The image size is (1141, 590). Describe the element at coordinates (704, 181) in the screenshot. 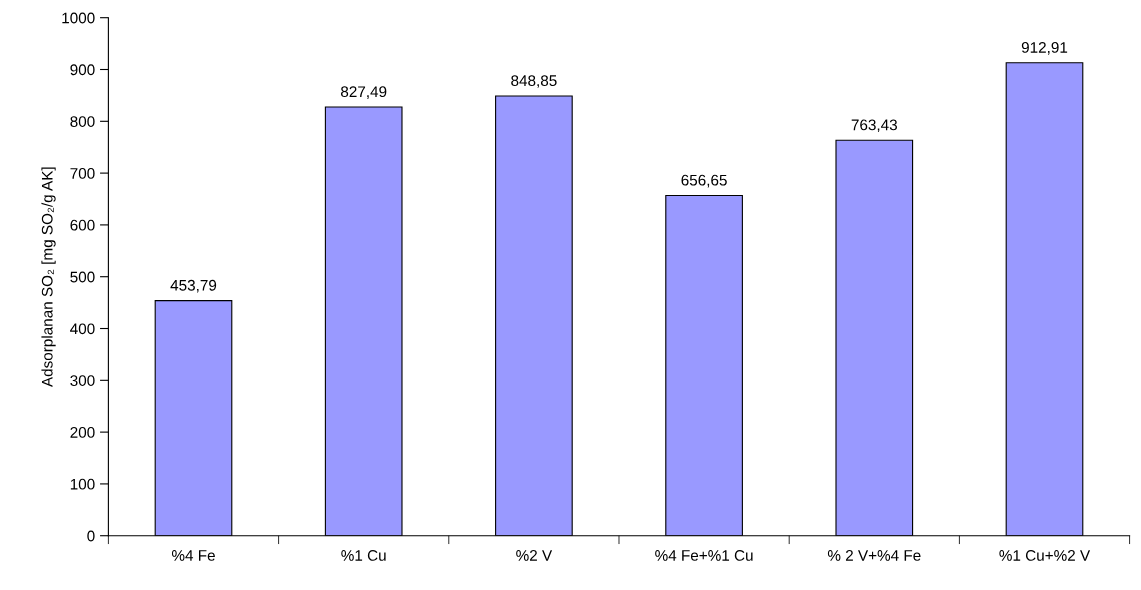

I see `data-label: 656,65` at that location.